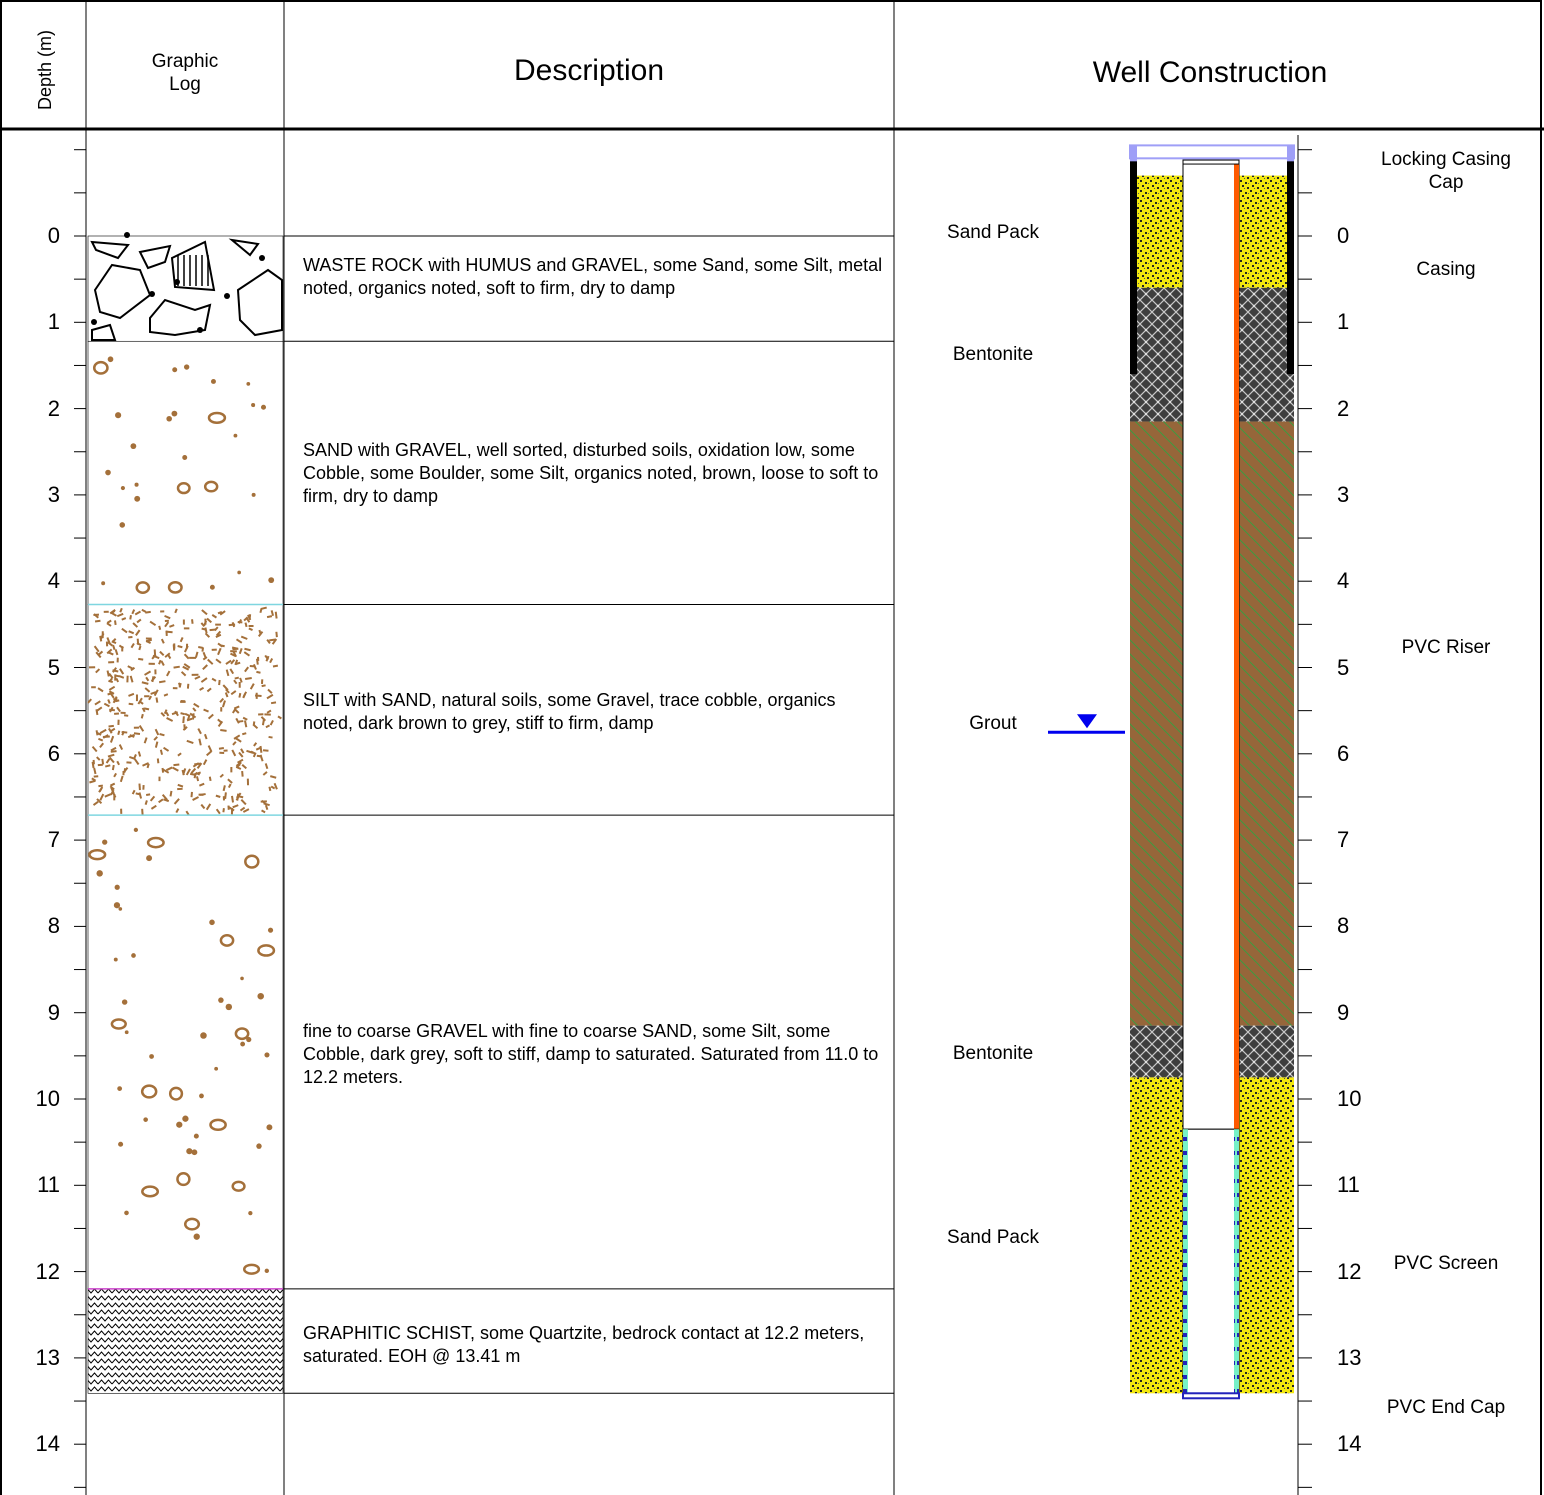 The image size is (1544, 1495). I want to click on depth-label-left: 3, so click(53, 494).